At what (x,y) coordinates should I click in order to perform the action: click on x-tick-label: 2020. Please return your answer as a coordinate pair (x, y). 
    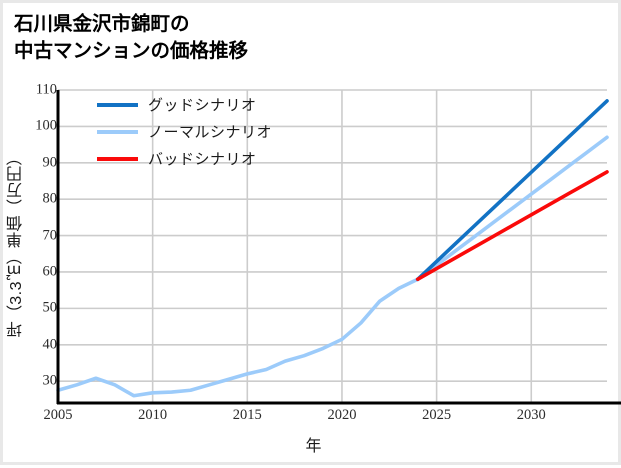
    Looking at the image, I should click on (342, 415).